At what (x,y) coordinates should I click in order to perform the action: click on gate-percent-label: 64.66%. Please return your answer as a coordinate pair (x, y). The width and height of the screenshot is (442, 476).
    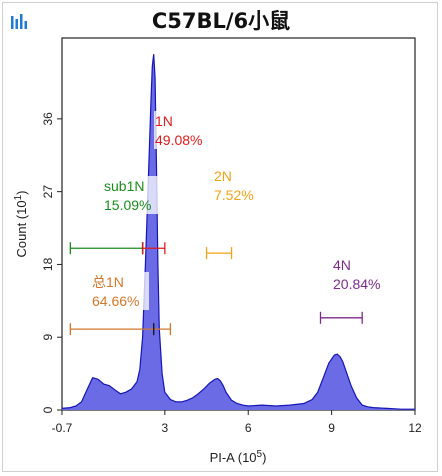
    Looking at the image, I should click on (115, 301).